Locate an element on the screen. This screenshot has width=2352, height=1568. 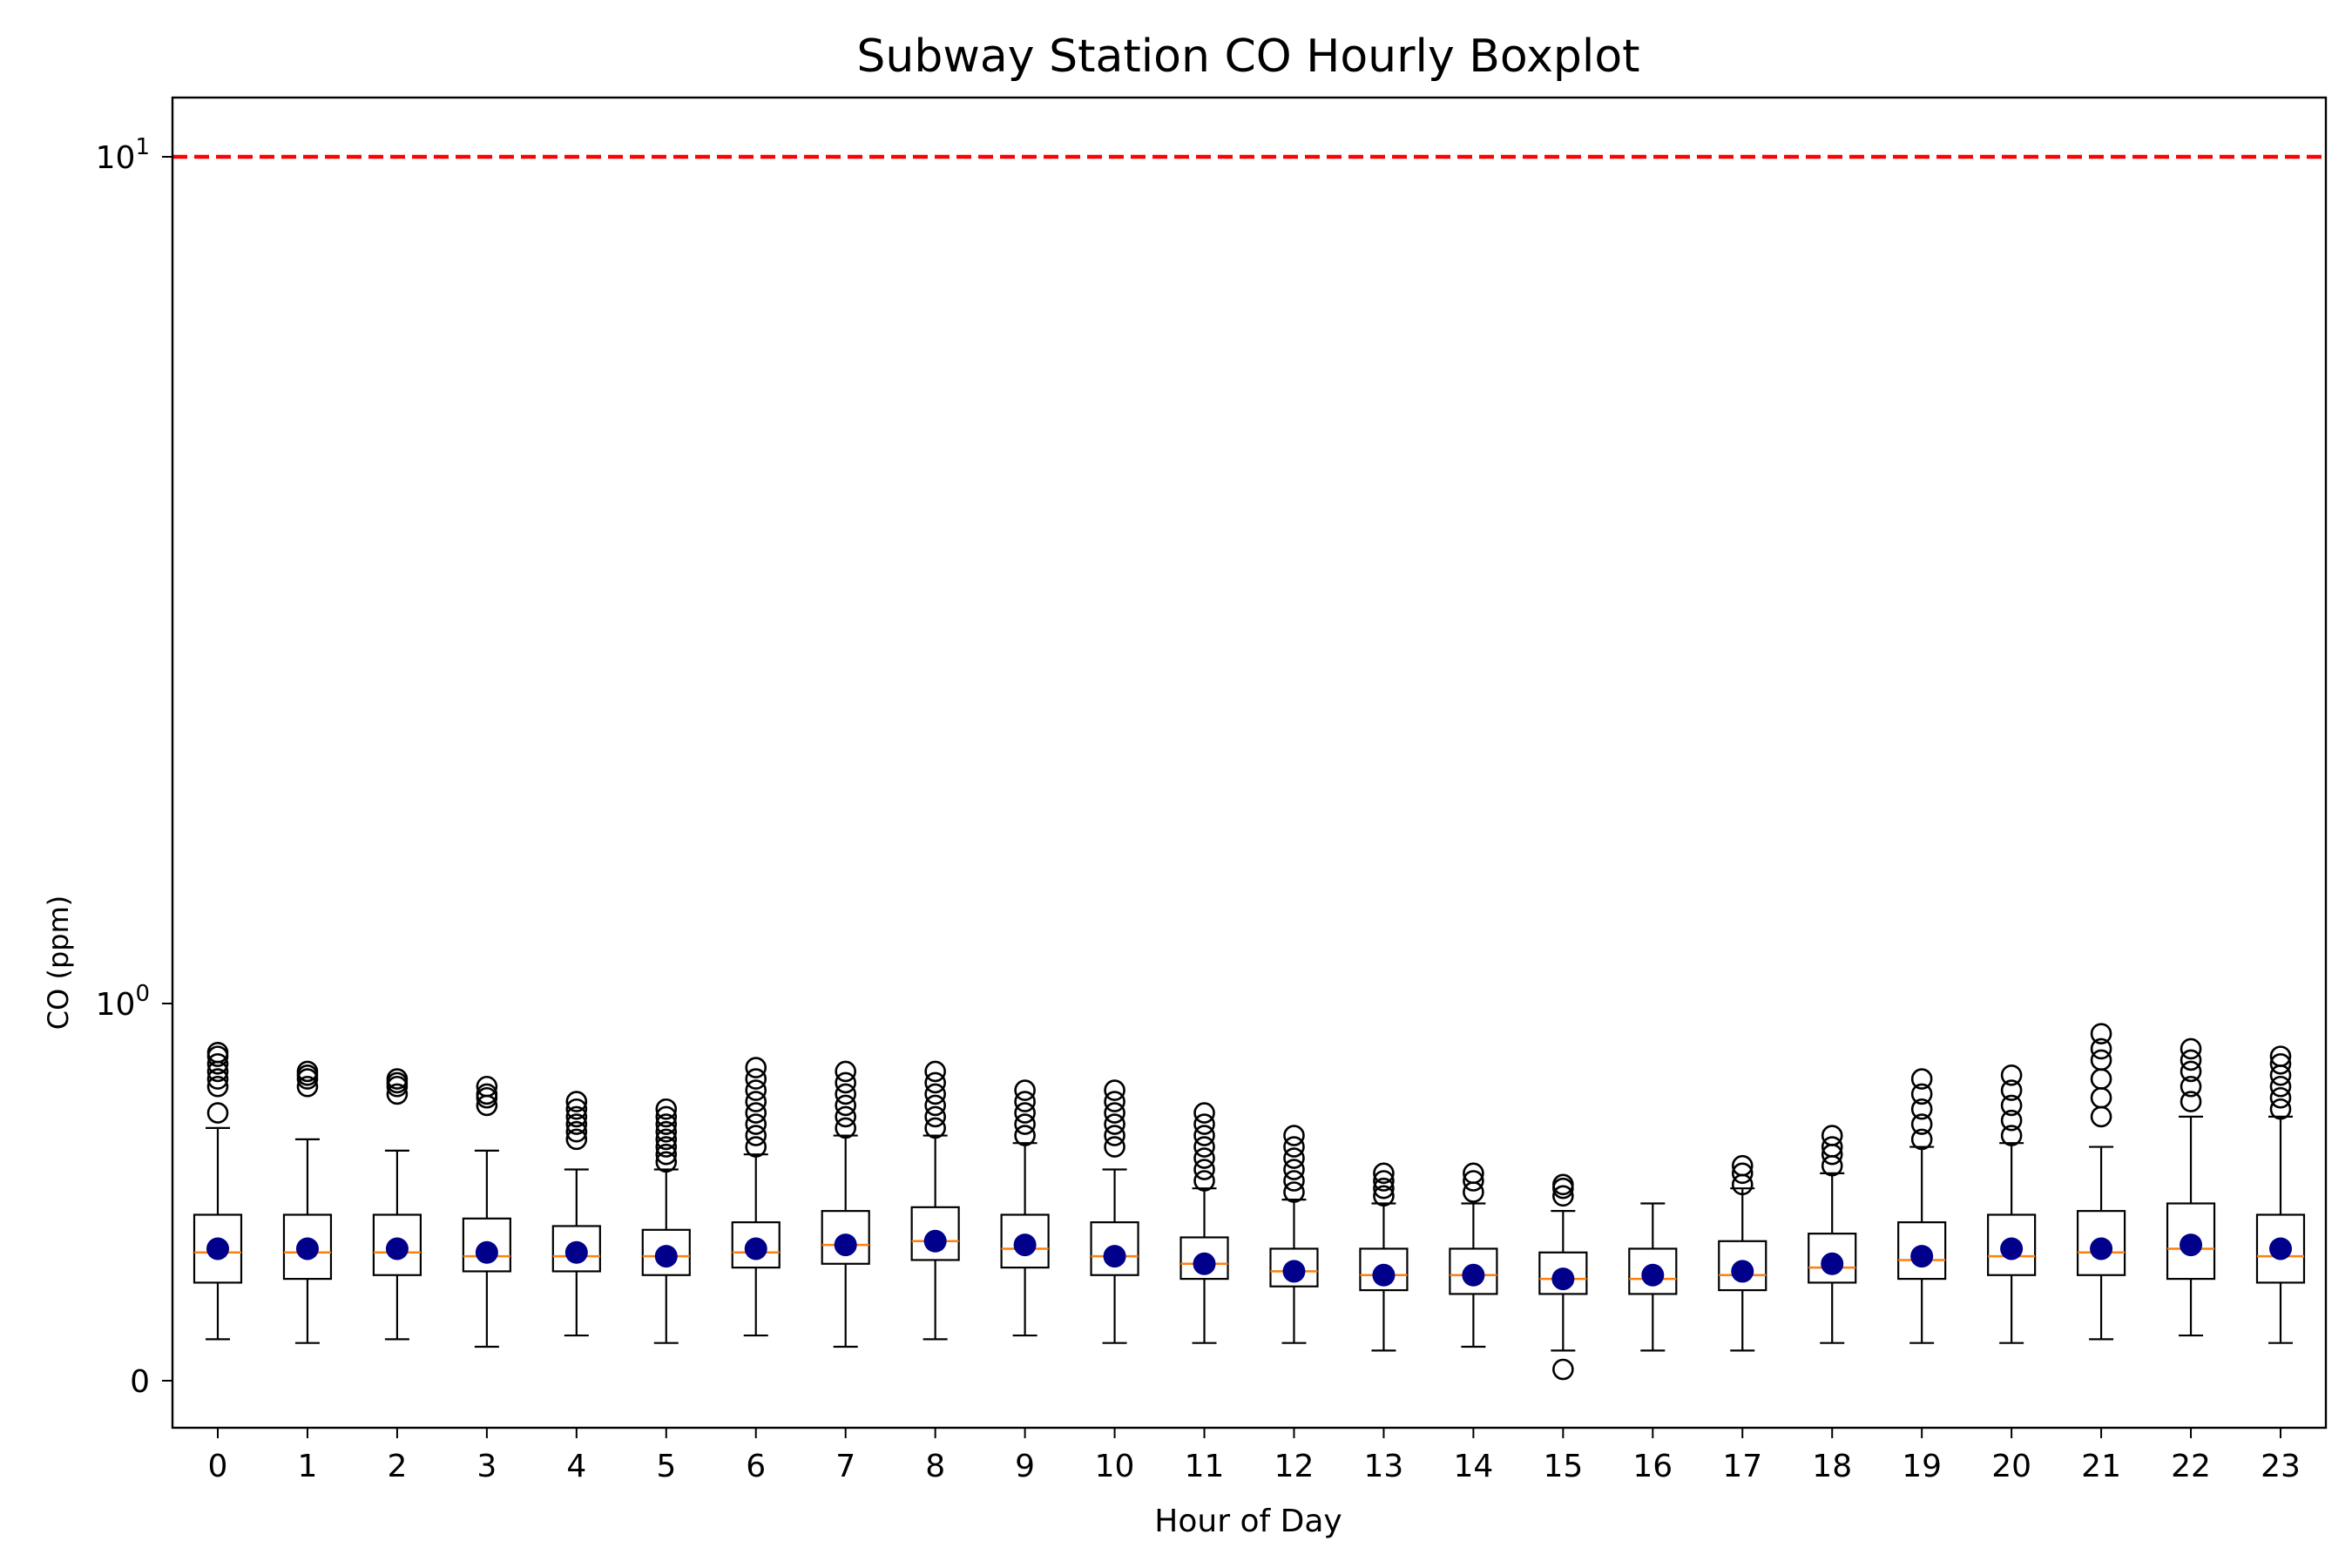
x-tick-label: 3 is located at coordinates (486, 1467).